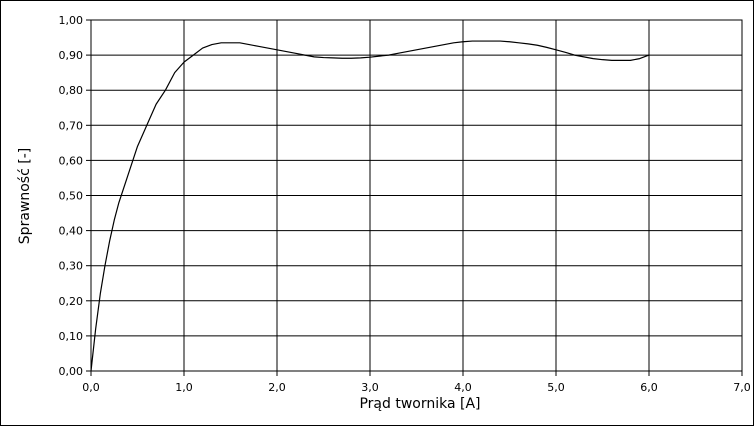 The image size is (754, 426). Describe the element at coordinates (71, 371) in the screenshot. I see `y-tick-label: 0,00` at that location.